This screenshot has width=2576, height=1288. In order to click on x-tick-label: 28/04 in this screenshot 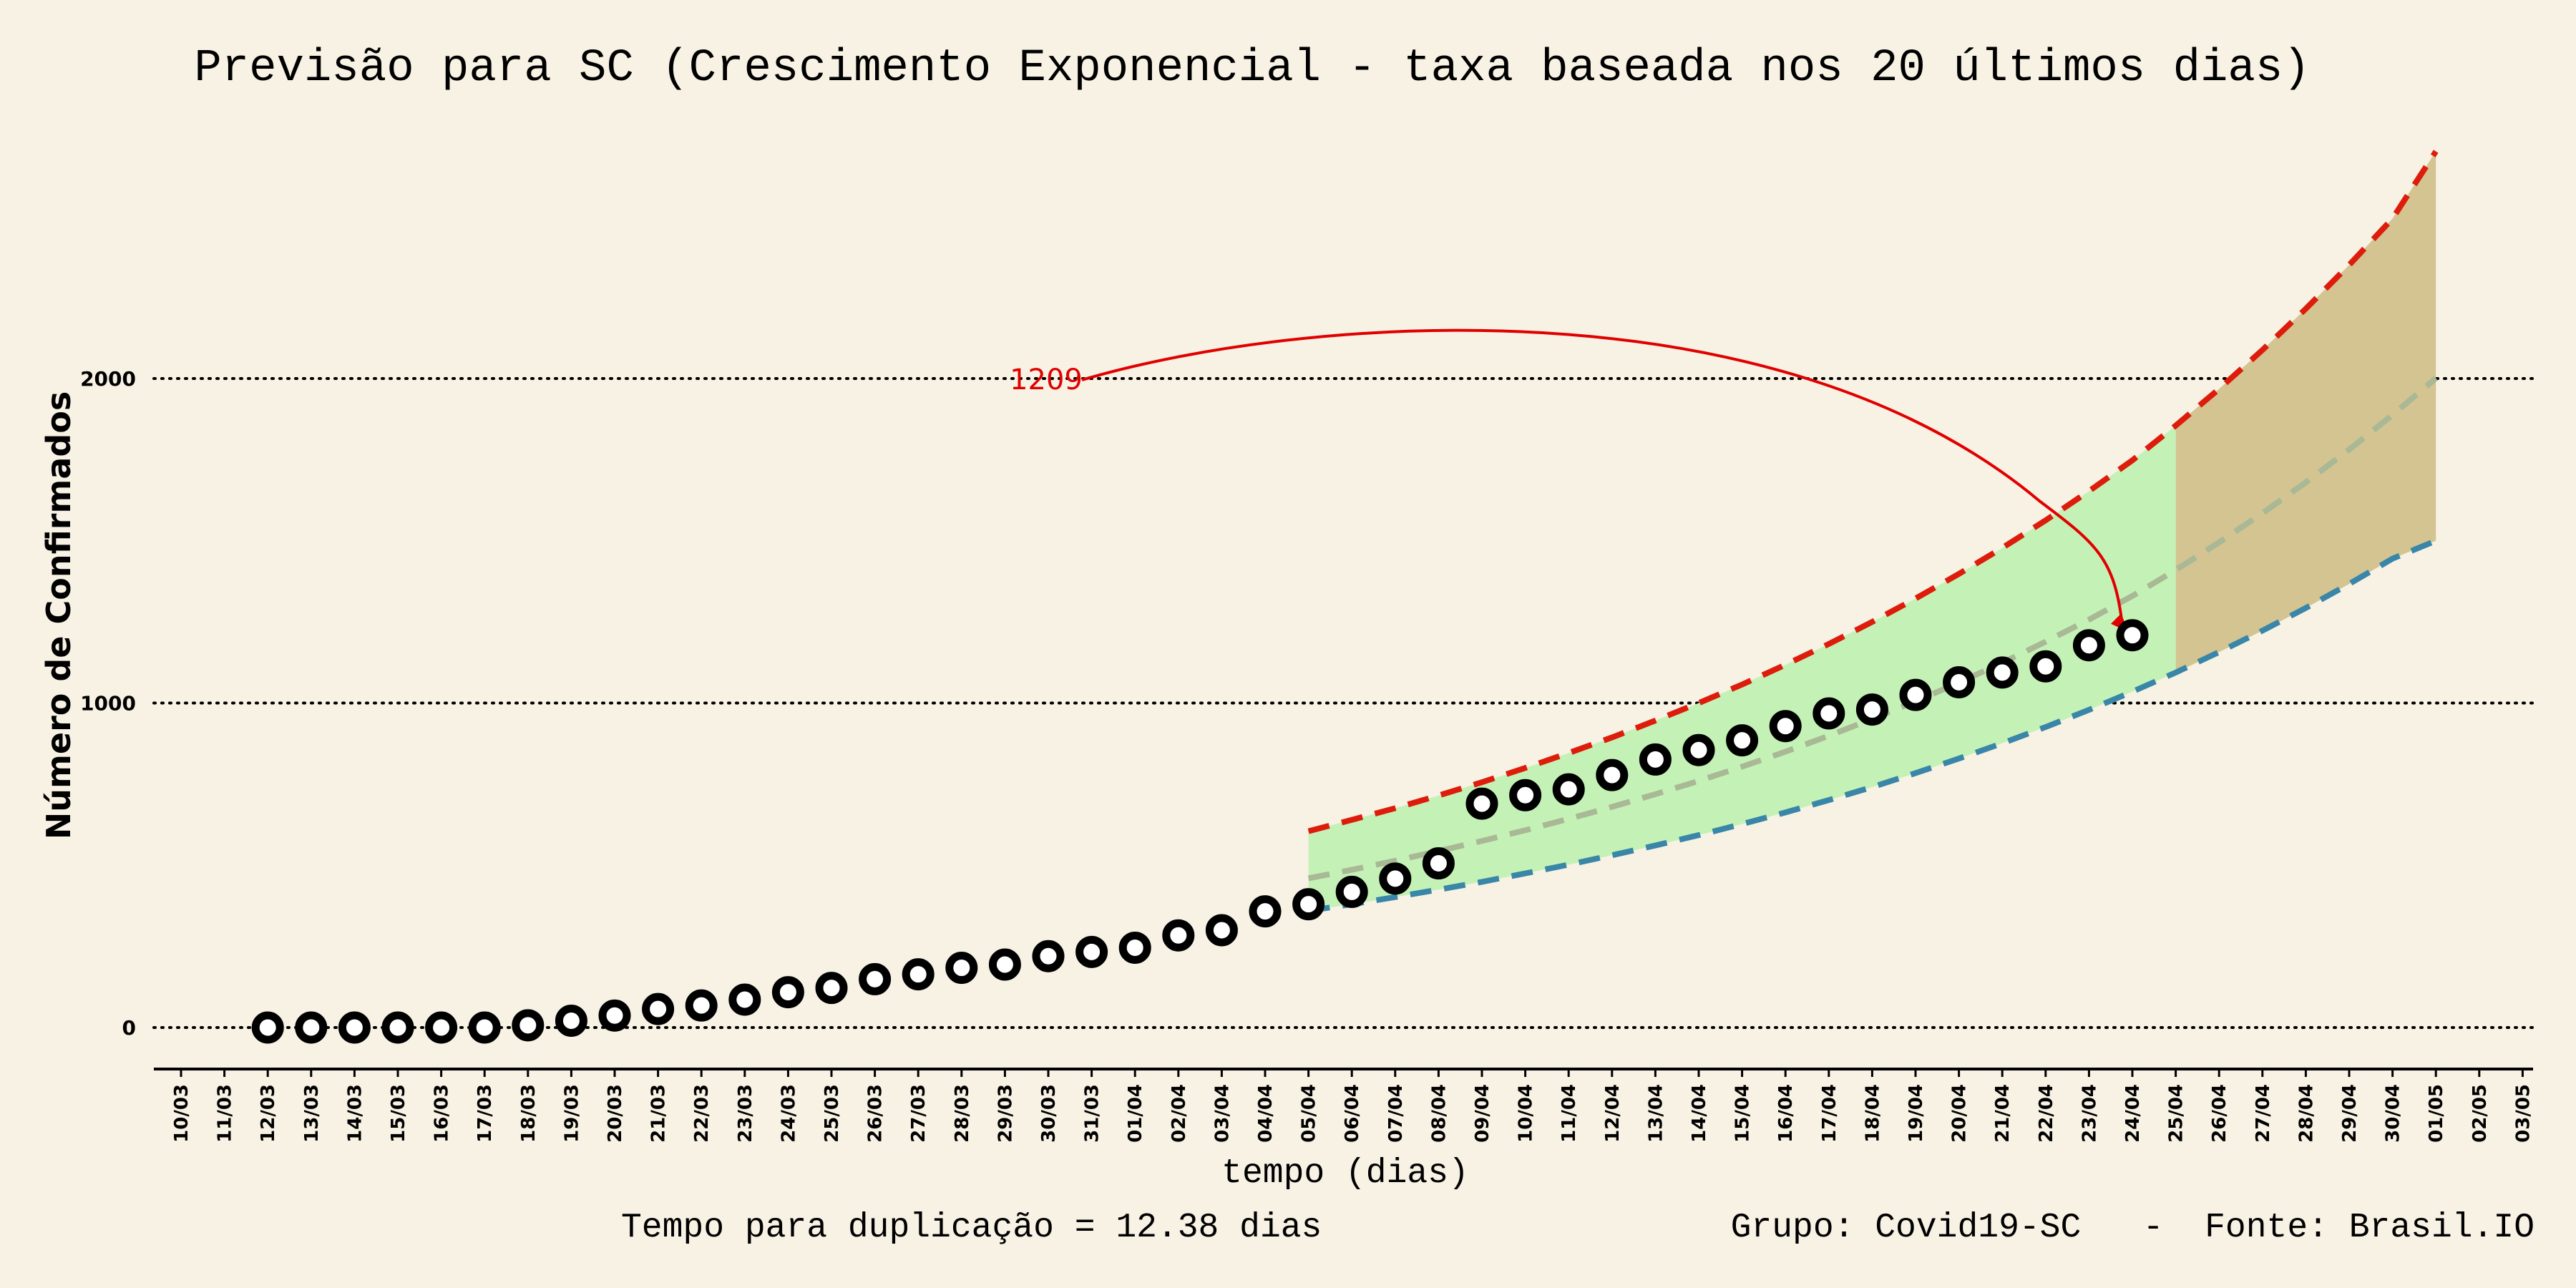, I will do `click(2306, 1113)`.